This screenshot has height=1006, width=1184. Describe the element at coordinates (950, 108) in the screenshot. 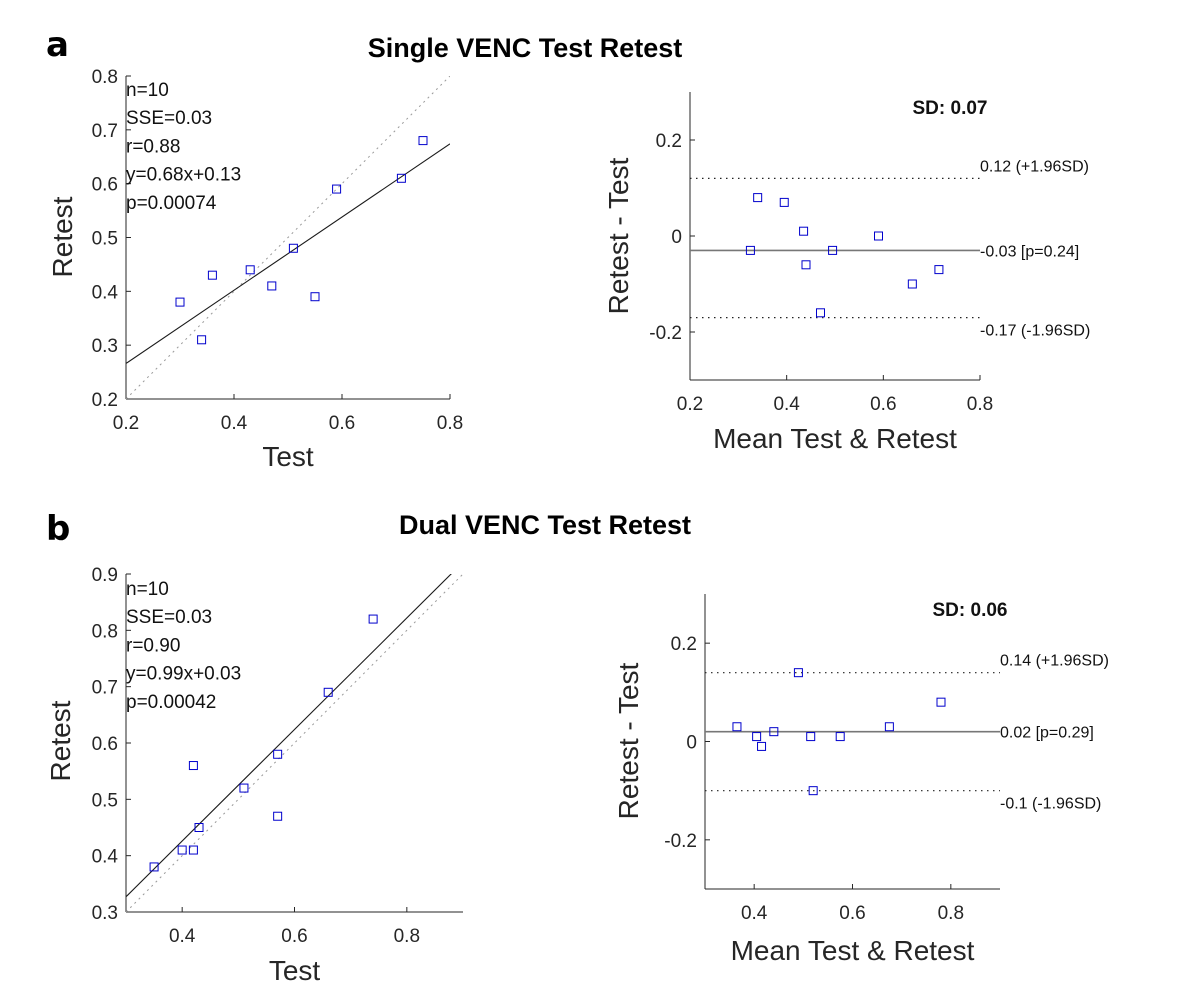

I see `sd-label: SD: 0.07` at that location.